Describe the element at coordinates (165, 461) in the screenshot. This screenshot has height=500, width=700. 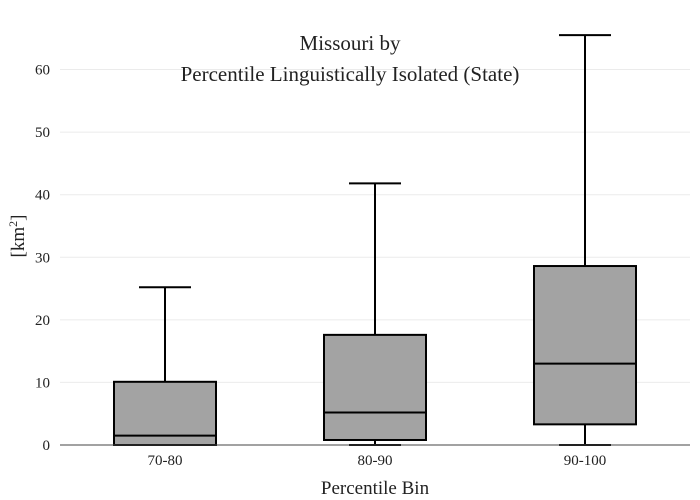
I see `x-tick-label-70-80: 70-80` at that location.